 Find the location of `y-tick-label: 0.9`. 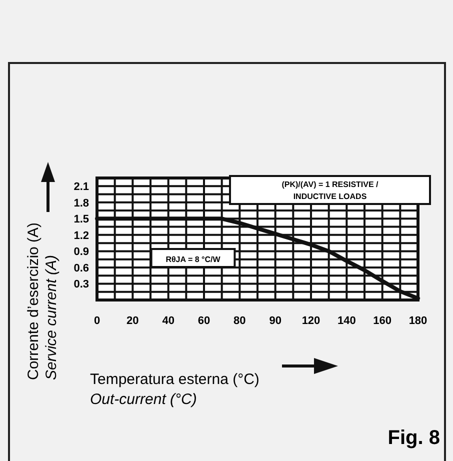

y-tick-label: 0.9 is located at coordinates (81, 252).